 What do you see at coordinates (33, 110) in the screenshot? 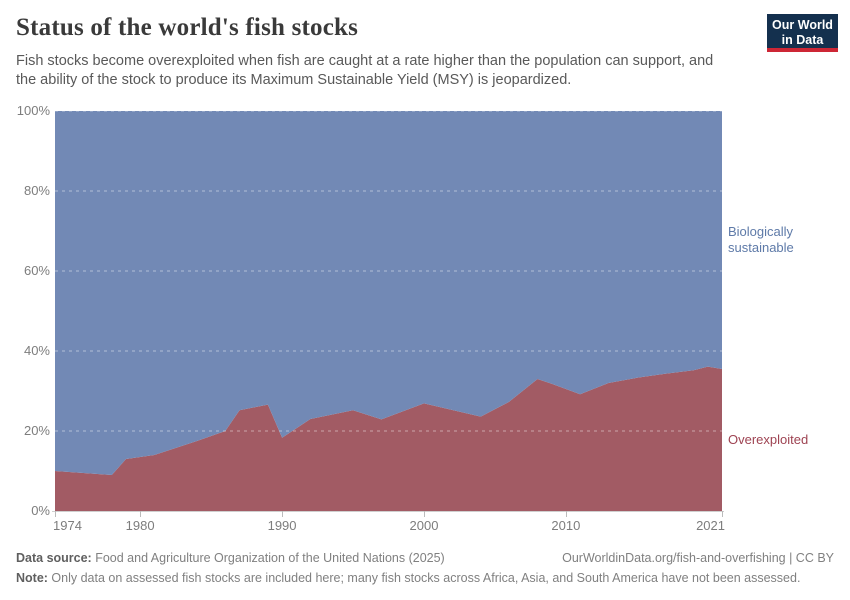
I see `y-axis-label-100: 100%` at bounding box center [33, 110].